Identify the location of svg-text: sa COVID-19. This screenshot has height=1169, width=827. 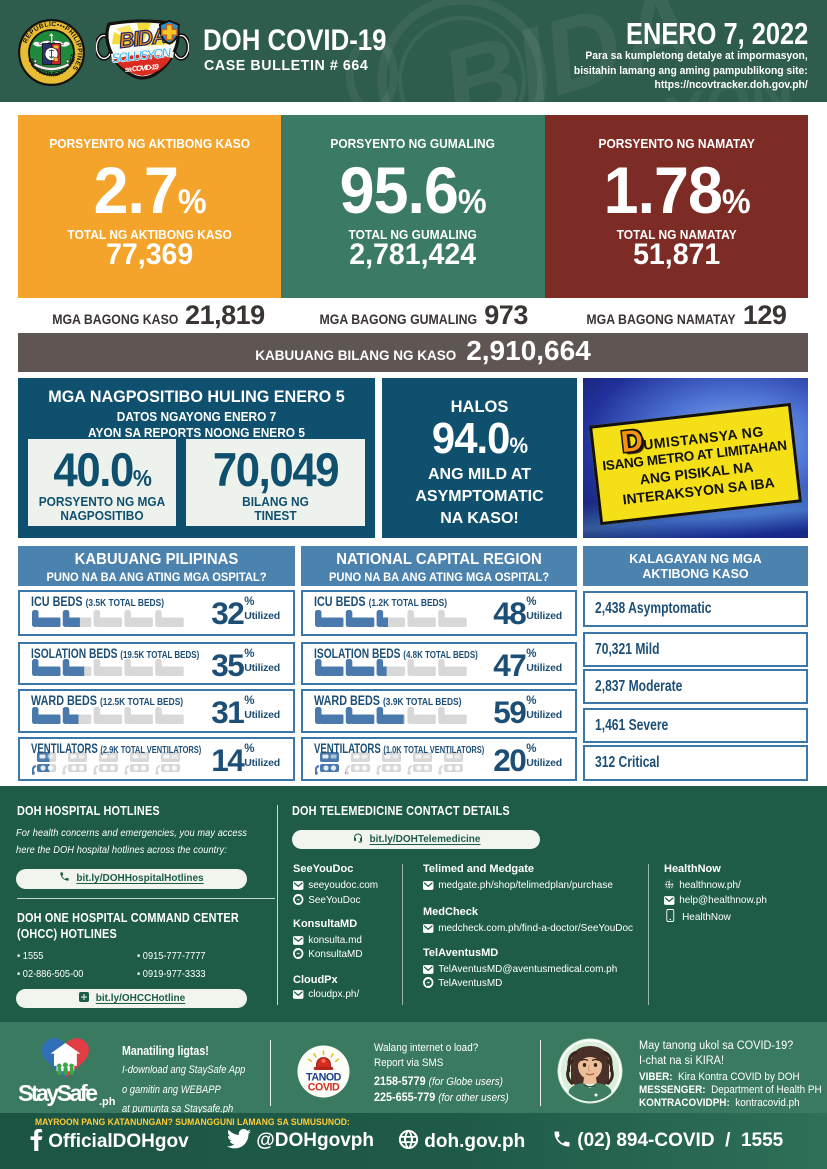
(141, 68).